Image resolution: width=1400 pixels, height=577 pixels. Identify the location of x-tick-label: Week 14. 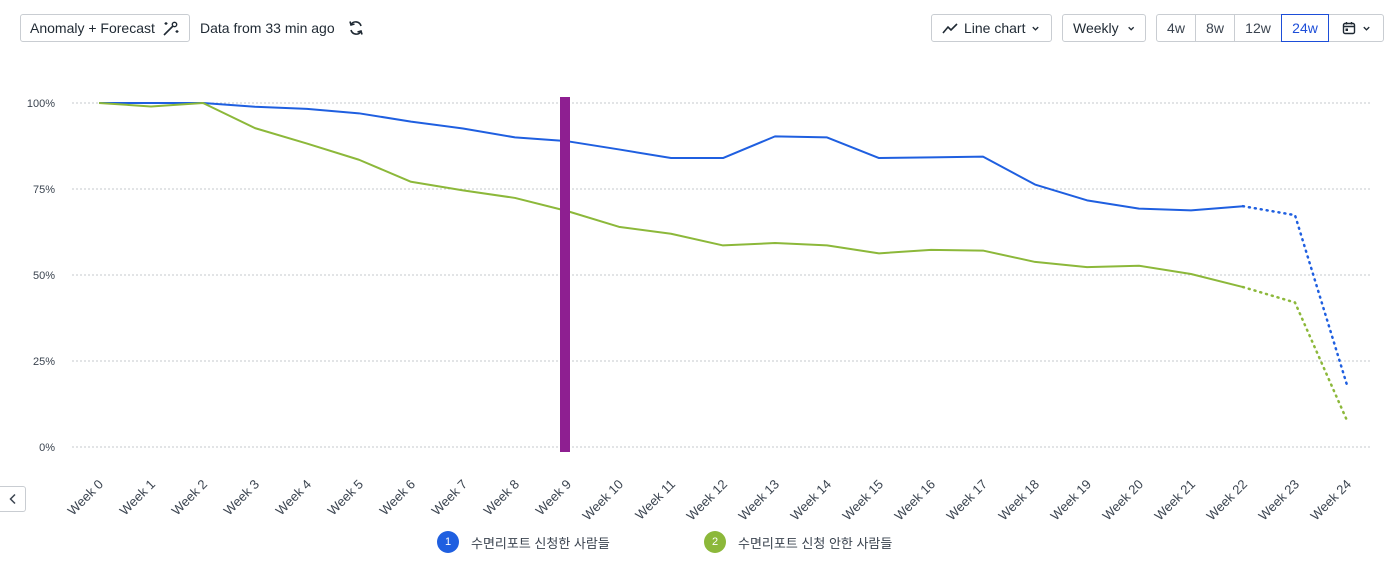
(810, 500).